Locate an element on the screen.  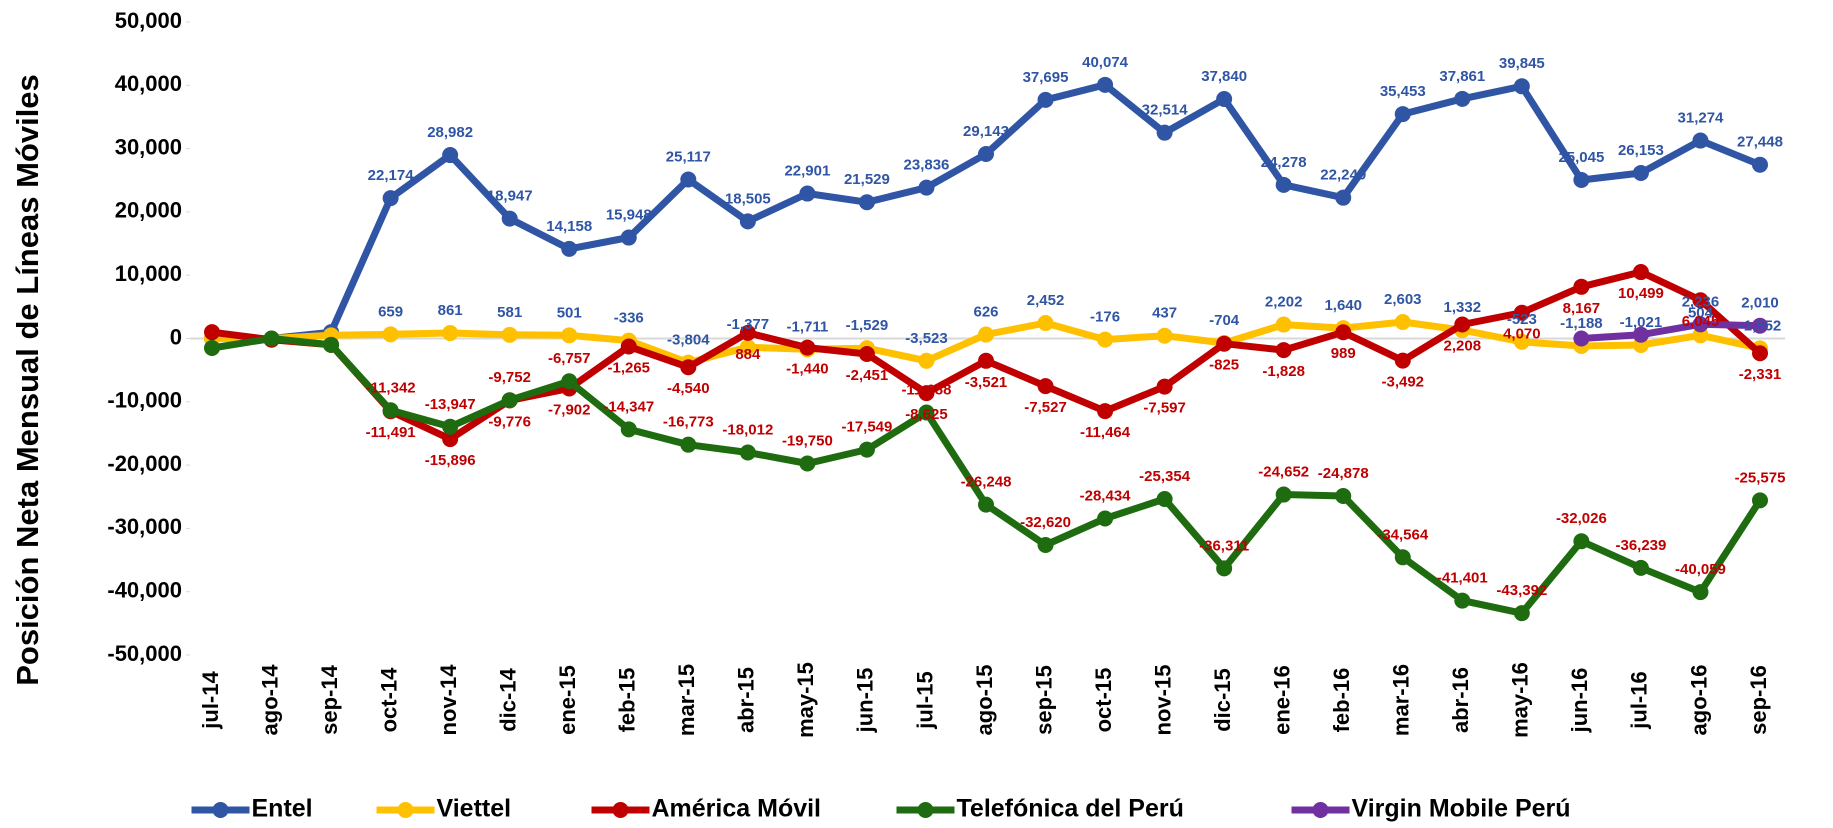
y-tick-label: 20,000 is located at coordinates (148, 210).